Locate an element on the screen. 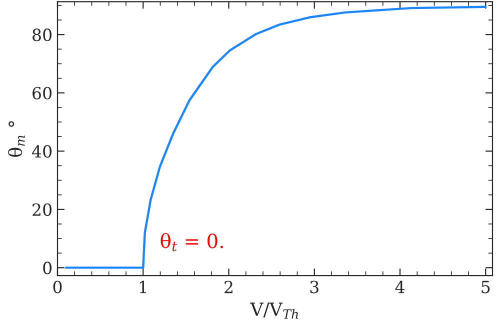 The width and height of the screenshot is (500, 332). annotation: θ$_{t}$ = 0. is located at coordinates (191, 242).